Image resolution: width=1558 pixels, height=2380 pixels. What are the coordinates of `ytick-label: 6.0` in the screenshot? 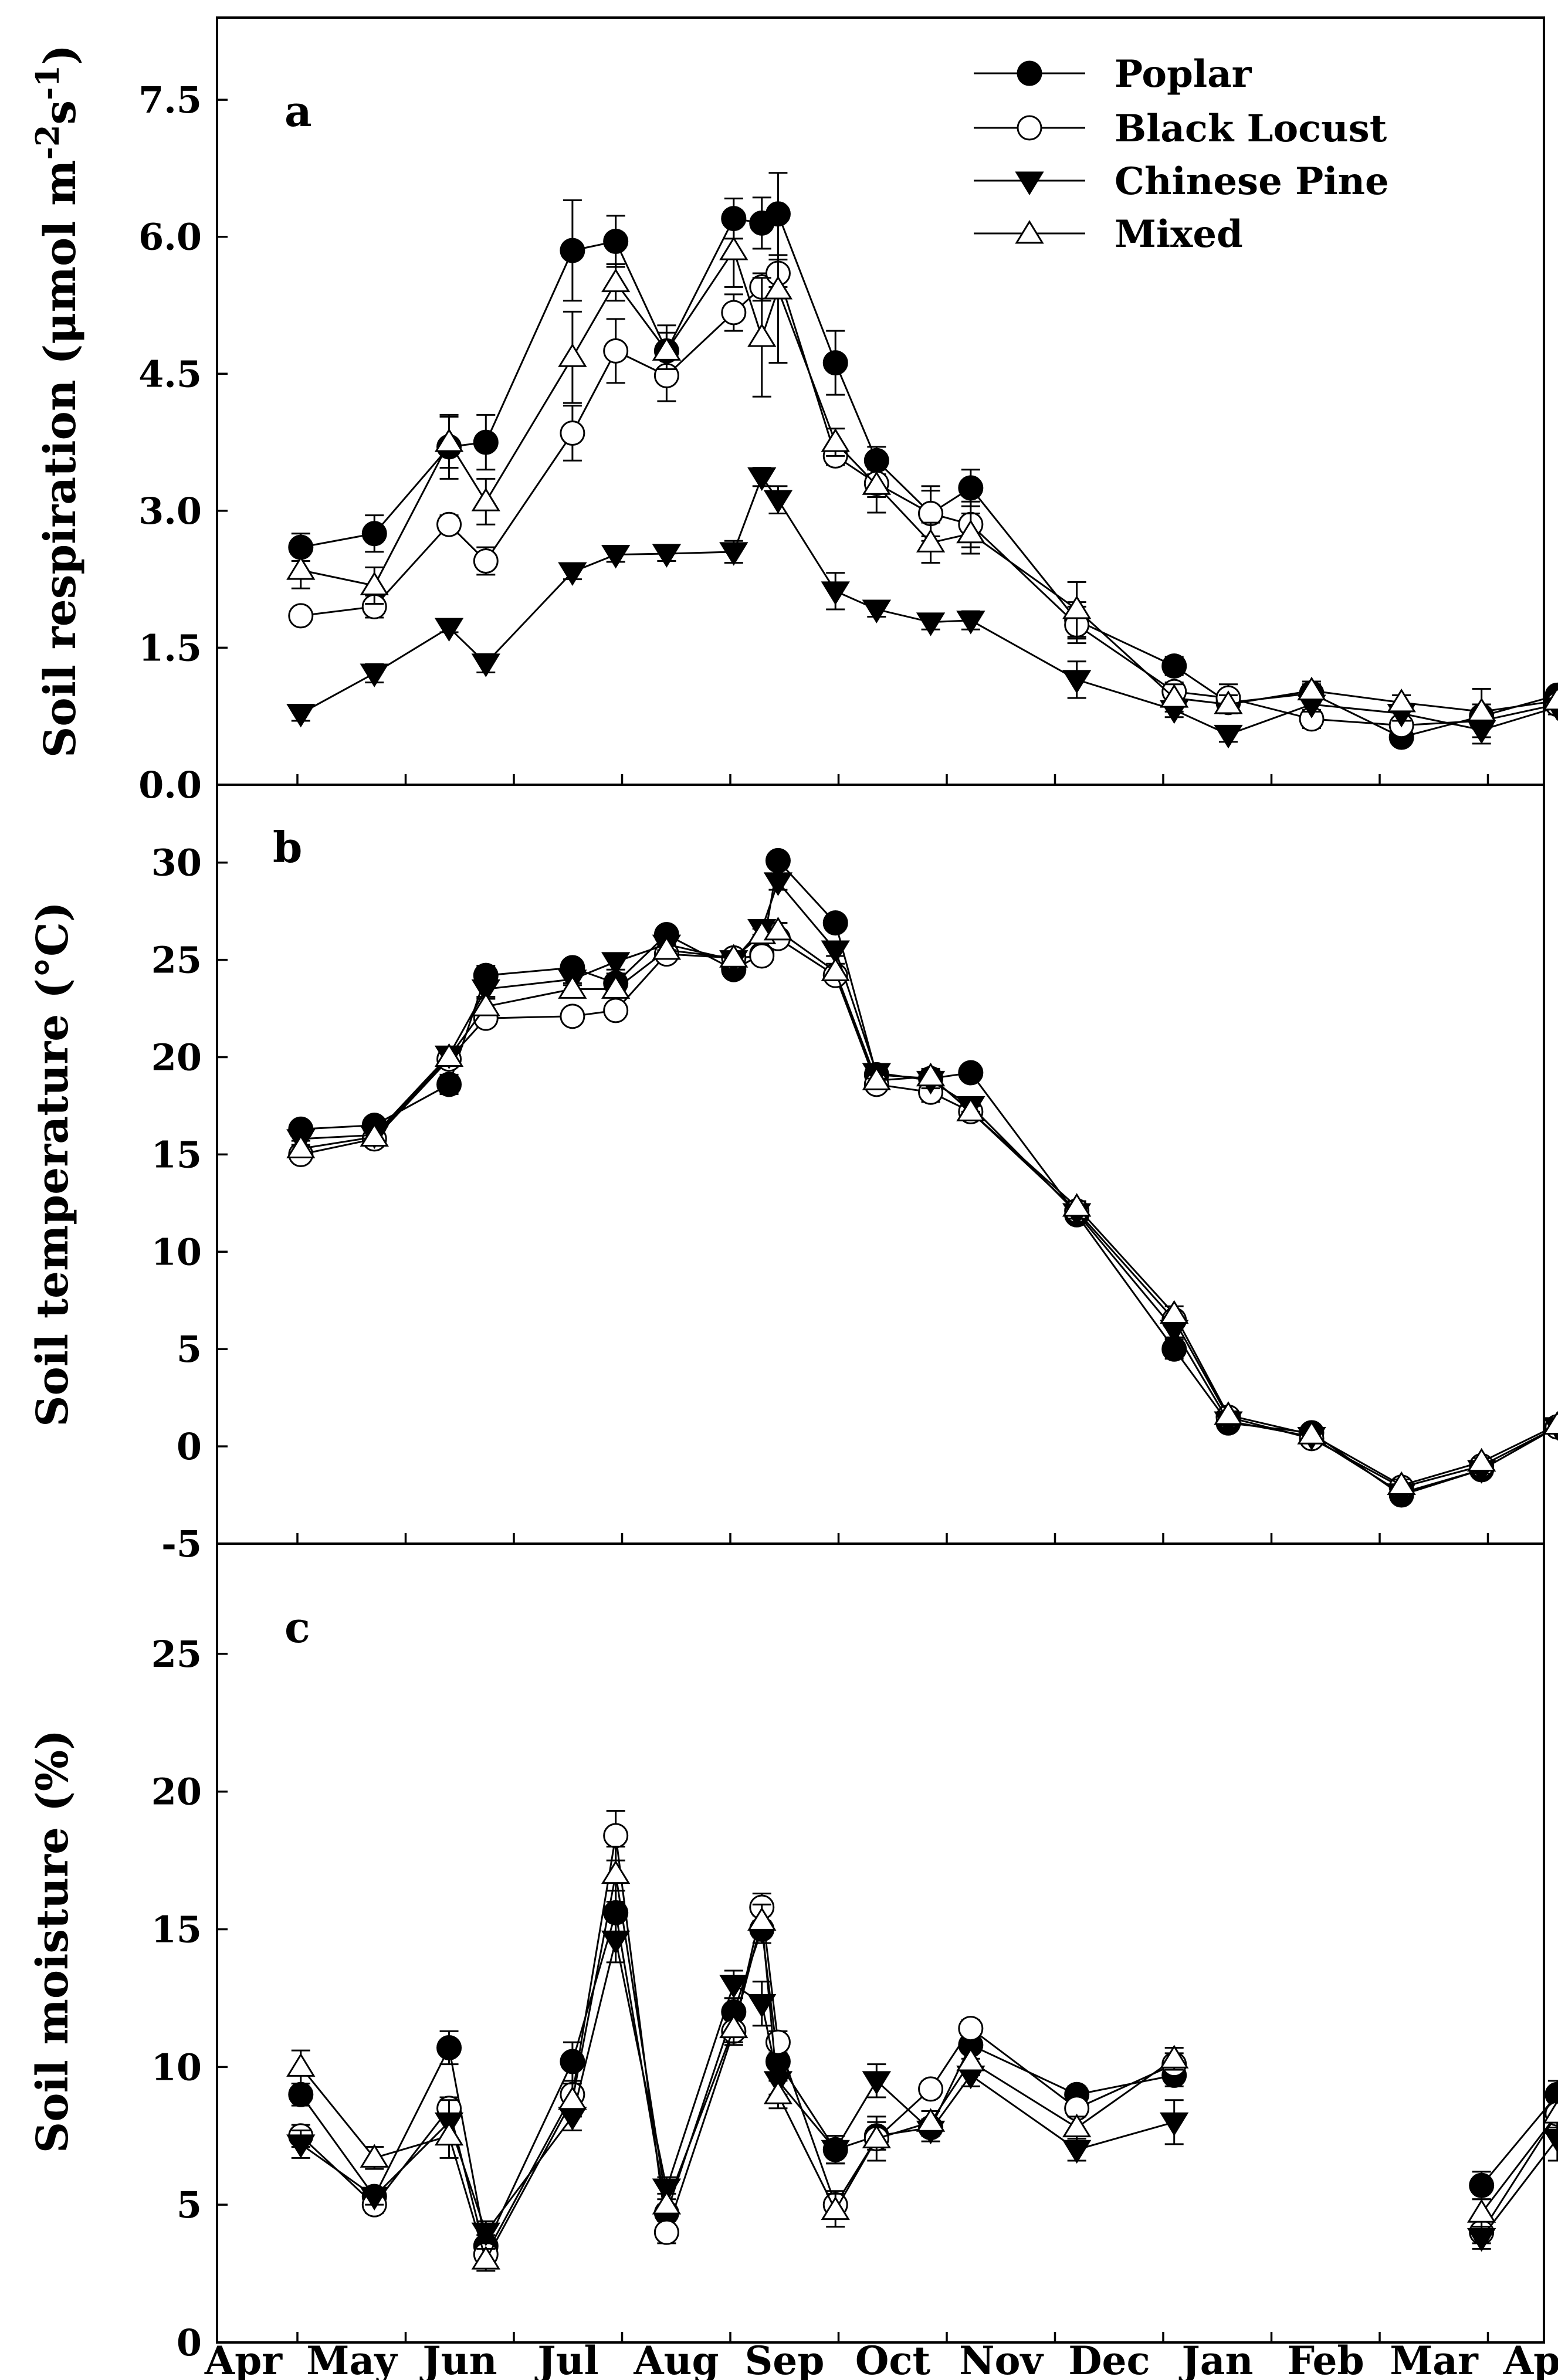 It's located at (170, 237).